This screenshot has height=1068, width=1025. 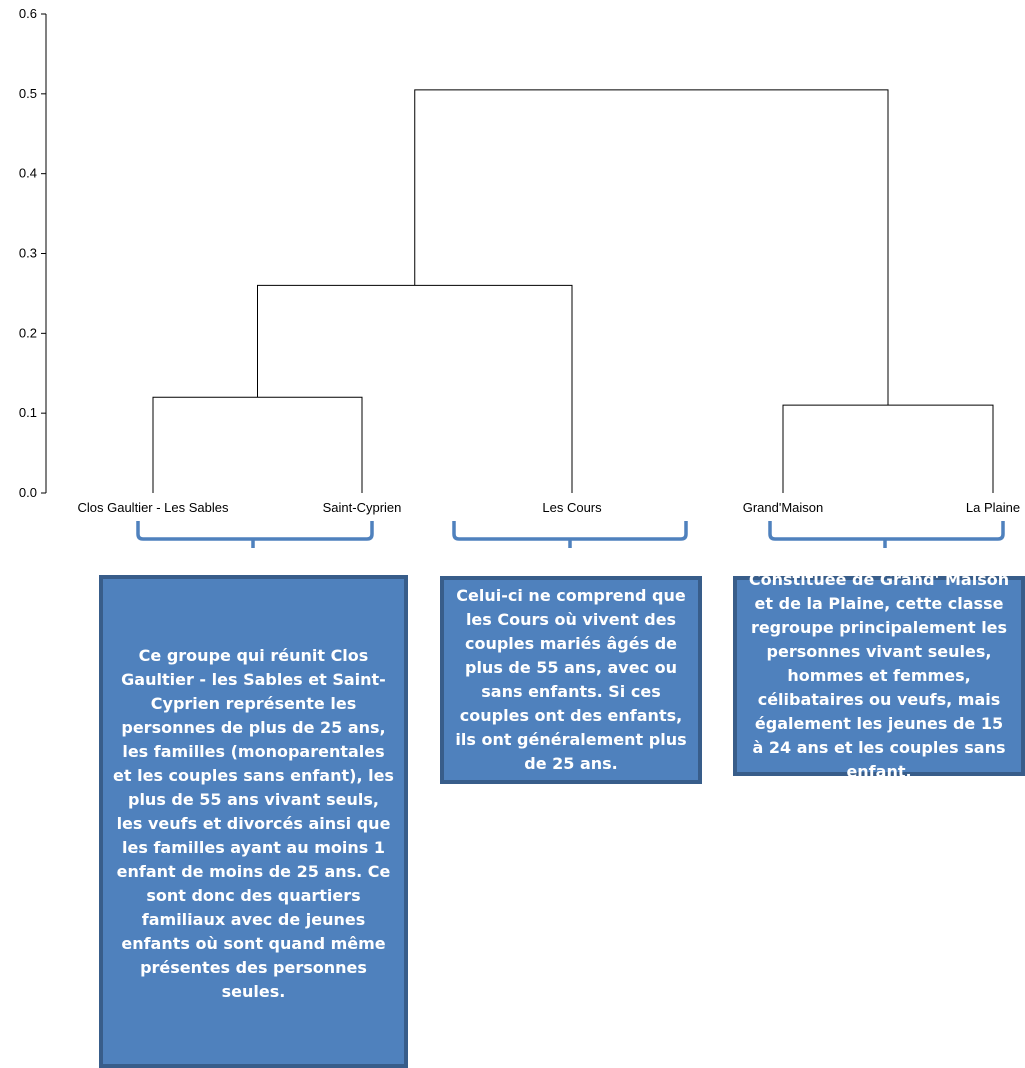 I want to click on y-tick-label: 0.1, so click(x=28, y=412).